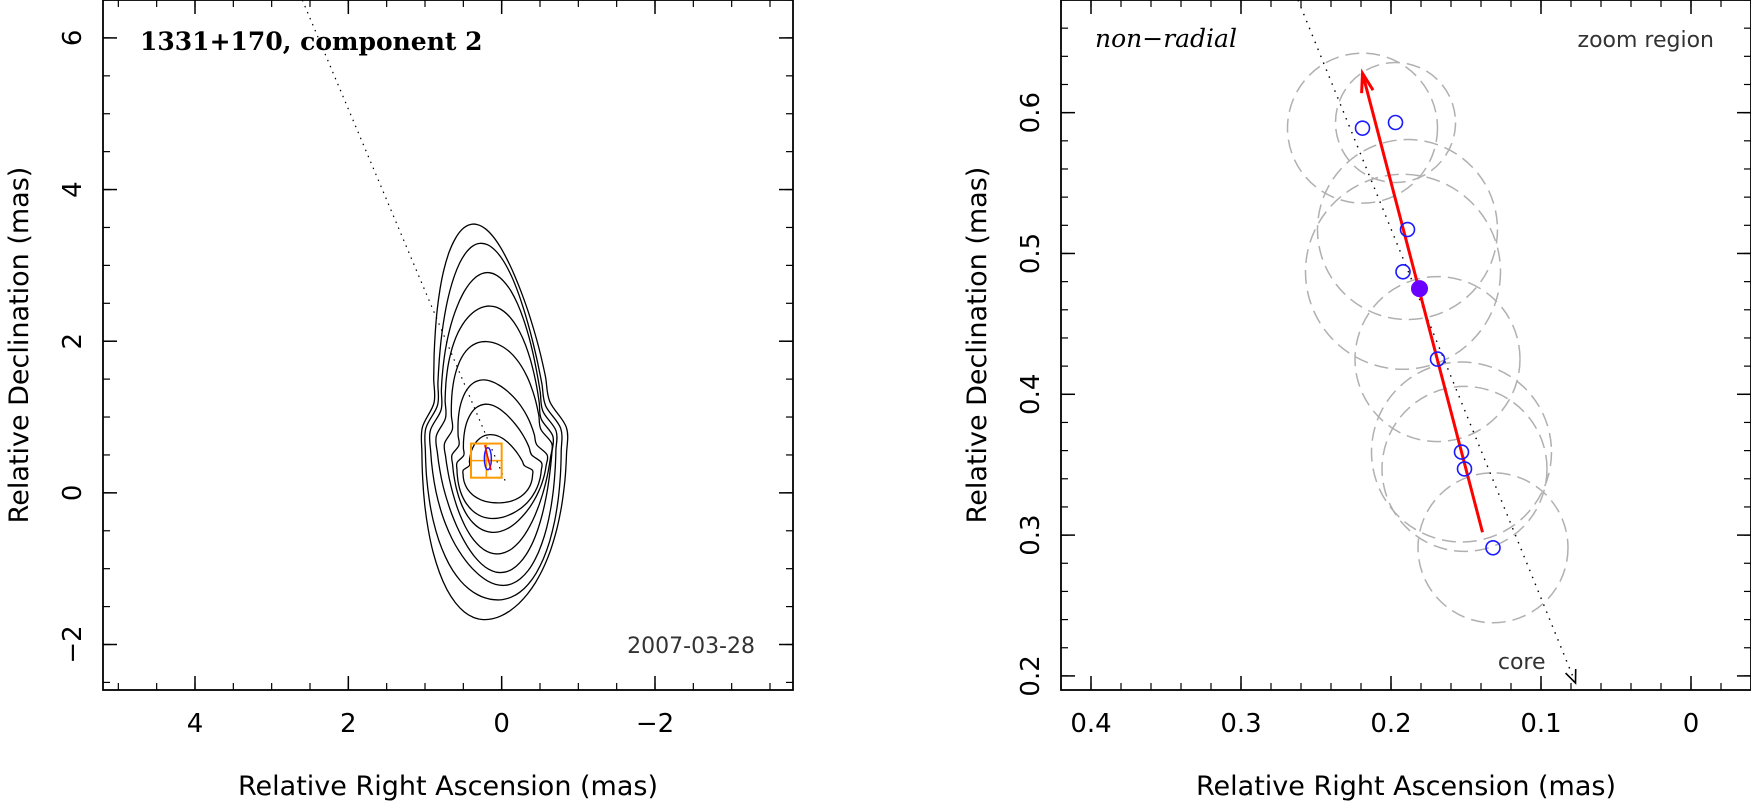 This screenshot has width=1751, height=809. I want to click on trajectory-dotted-line, so click(404, 241).